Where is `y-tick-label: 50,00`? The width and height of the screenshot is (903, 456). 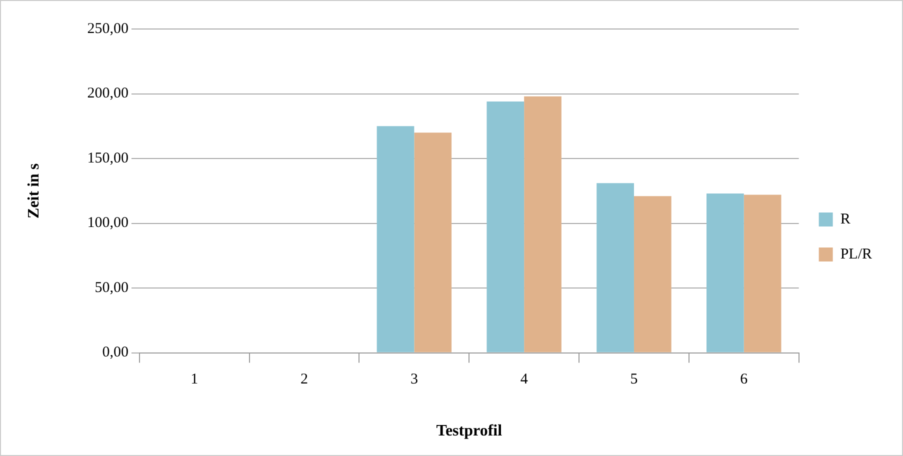 y-tick-label: 50,00 is located at coordinates (111, 288).